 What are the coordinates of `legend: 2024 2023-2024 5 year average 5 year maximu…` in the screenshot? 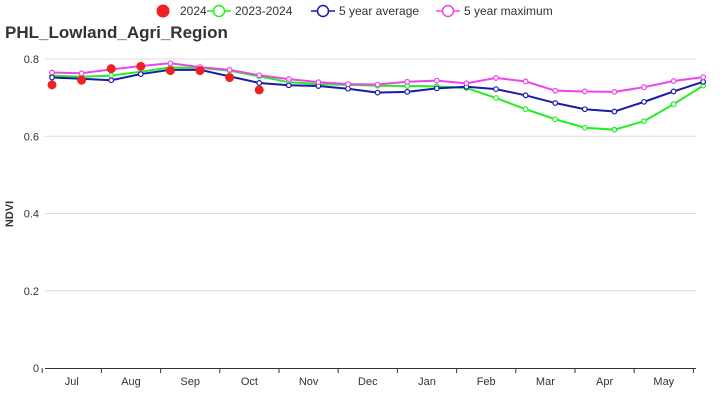 It's located at (354, 11).